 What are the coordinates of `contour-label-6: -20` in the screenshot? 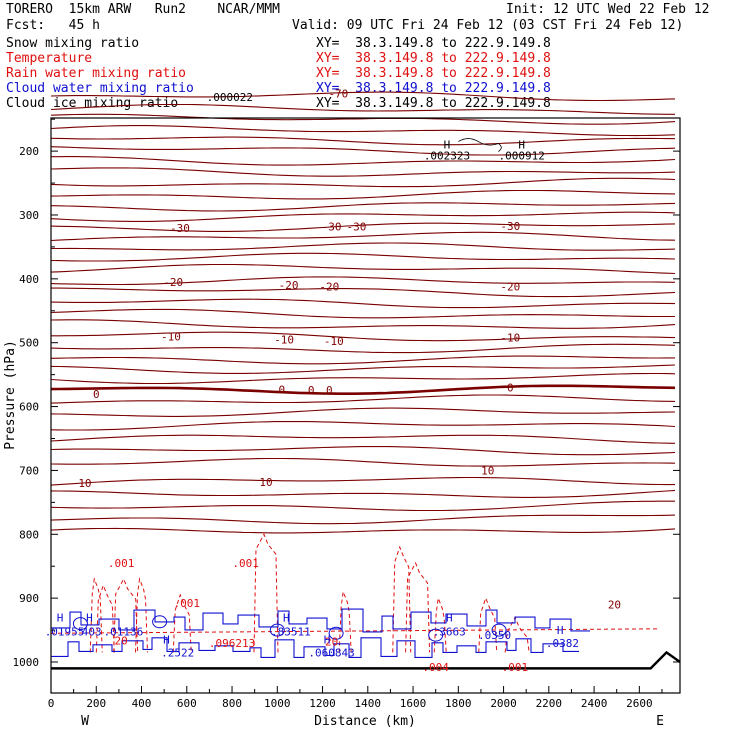 It's located at (289, 285).